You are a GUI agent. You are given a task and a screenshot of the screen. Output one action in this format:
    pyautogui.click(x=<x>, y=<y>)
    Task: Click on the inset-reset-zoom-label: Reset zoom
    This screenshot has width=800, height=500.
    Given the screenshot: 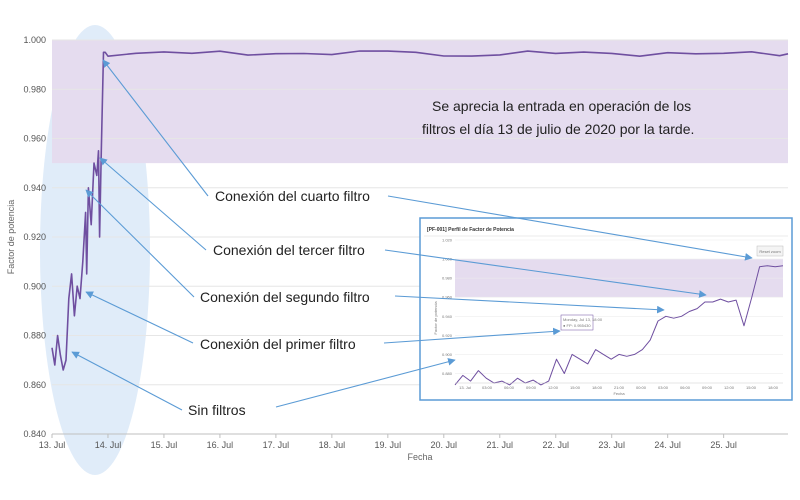 What is the action you would take?
    pyautogui.click(x=770, y=251)
    